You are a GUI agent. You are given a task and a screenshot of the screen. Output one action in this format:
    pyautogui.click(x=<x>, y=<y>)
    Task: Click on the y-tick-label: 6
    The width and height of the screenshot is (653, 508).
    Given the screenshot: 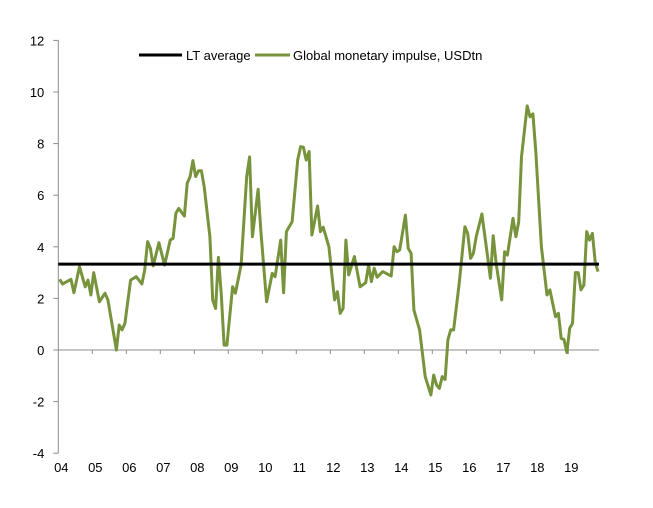 What is the action you would take?
    pyautogui.click(x=40, y=195)
    